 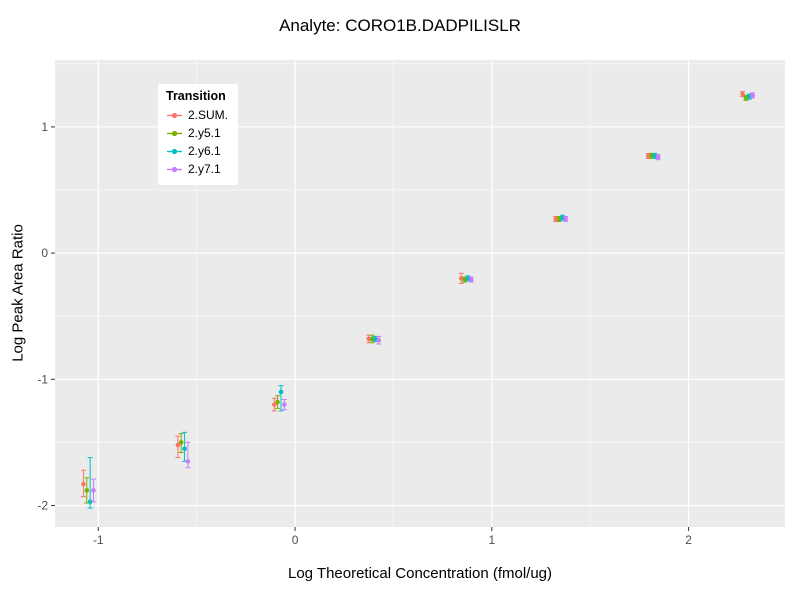 I want to click on x-tick-label: 1, so click(x=491, y=540).